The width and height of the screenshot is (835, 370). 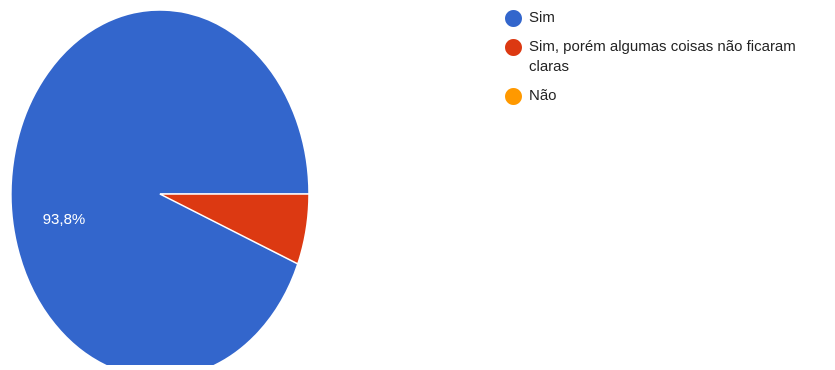 What do you see at coordinates (542, 17) in the screenshot?
I see `legend-label-sim: Sim` at bounding box center [542, 17].